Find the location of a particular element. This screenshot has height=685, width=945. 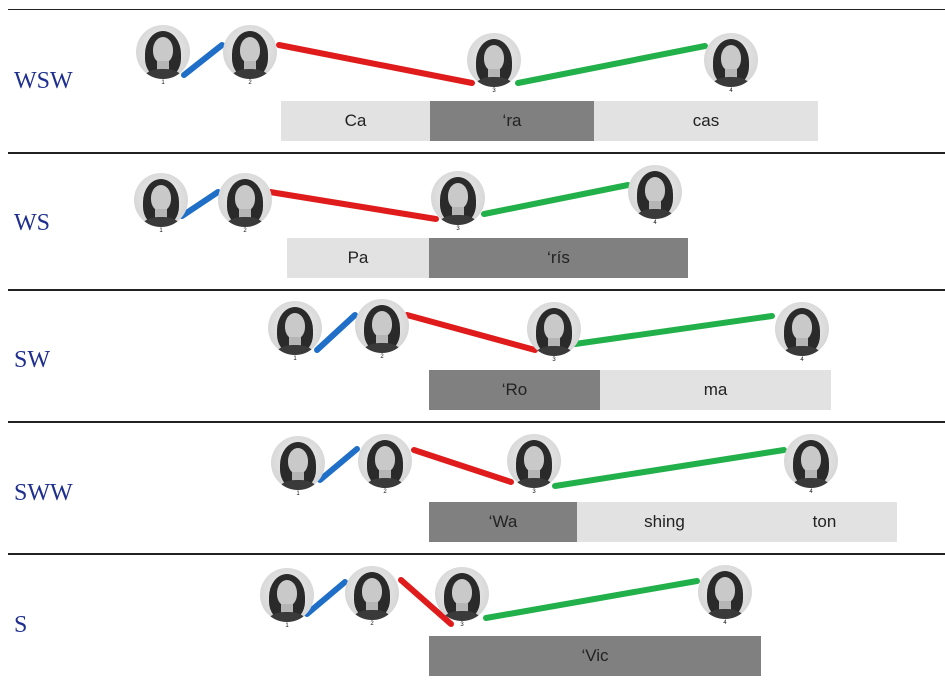

stressed-syllable-ws-2: ‘rís is located at coordinates (558, 258).